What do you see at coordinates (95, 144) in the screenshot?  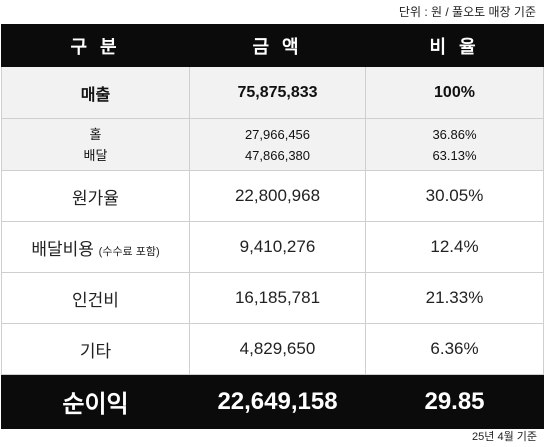 I see `breakdown-labels: 홀 배달` at bounding box center [95, 144].